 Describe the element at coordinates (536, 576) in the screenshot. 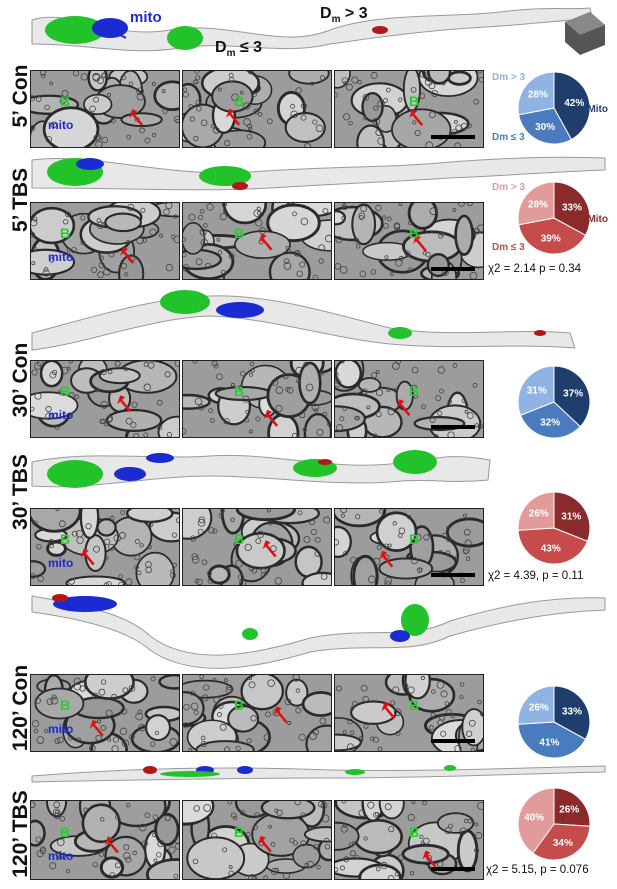

I see `chi-square-result: χ2 = 4.39, p = 0.11` at that location.